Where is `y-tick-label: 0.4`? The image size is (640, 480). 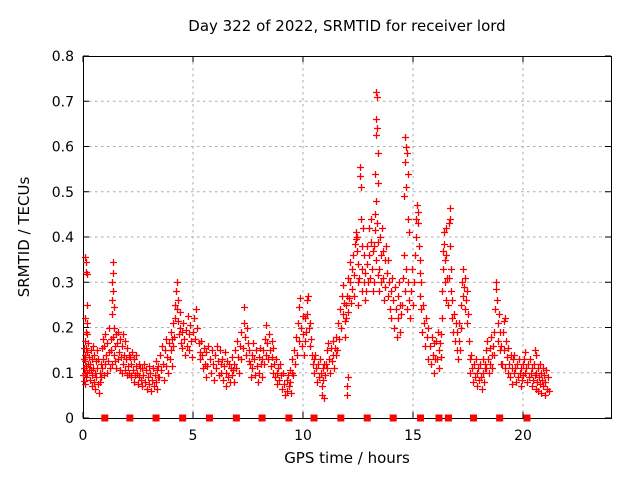 y-tick-label: 0.4 is located at coordinates (63, 238).